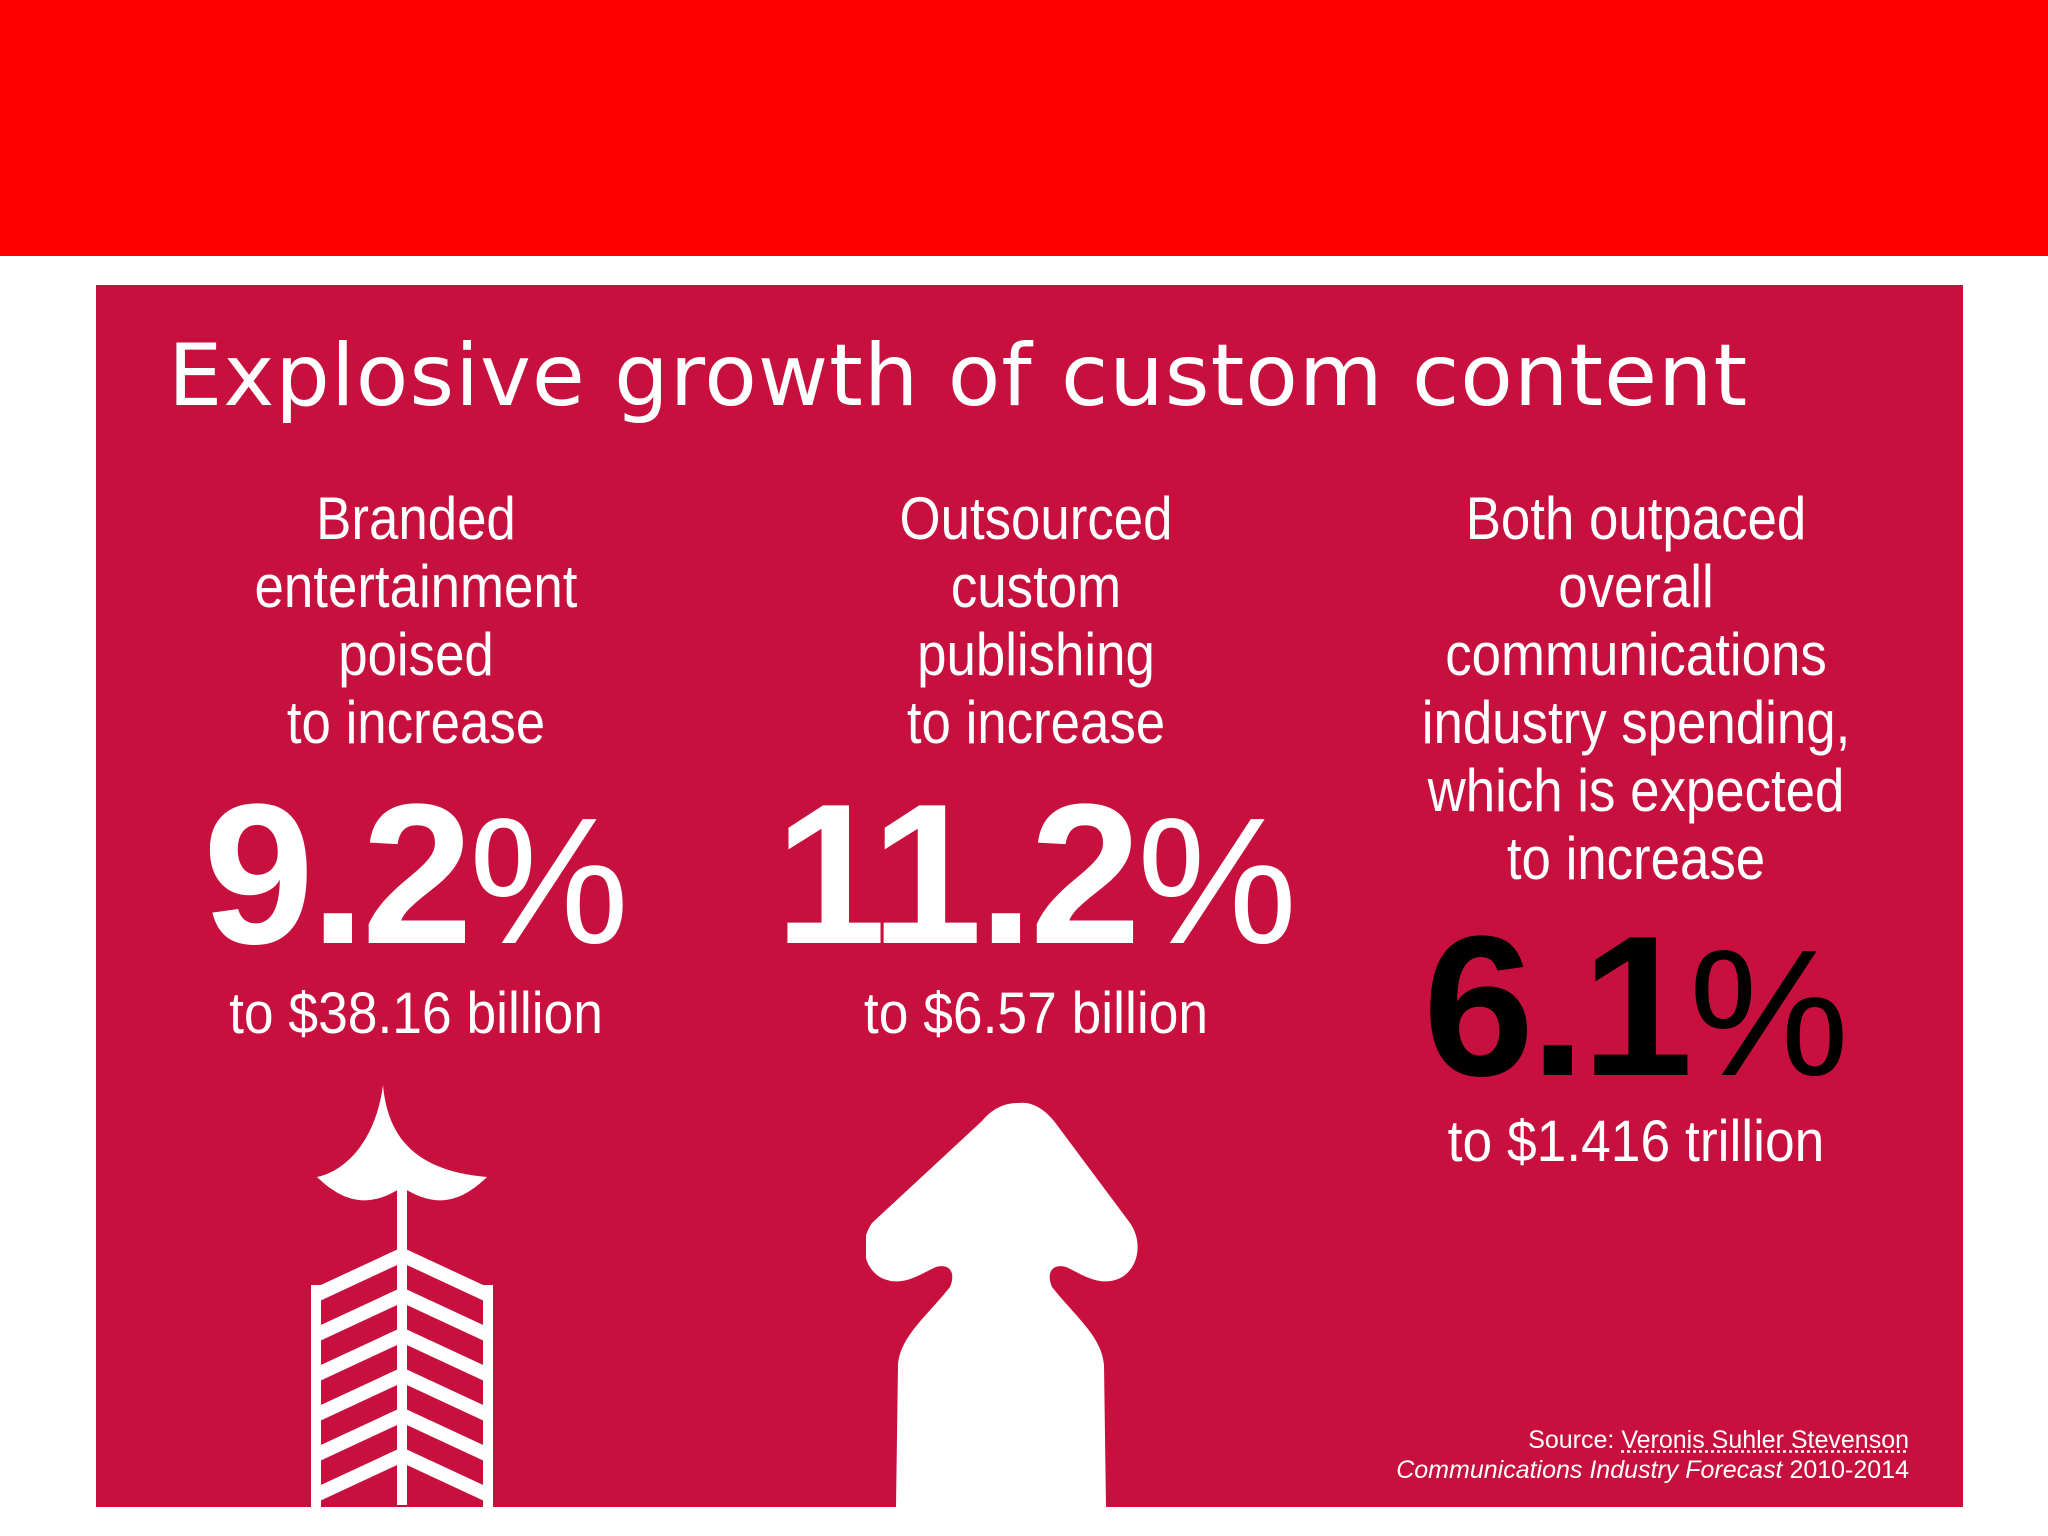  I want to click on target-value: to $6.57 billion, so click(1036, 1013).